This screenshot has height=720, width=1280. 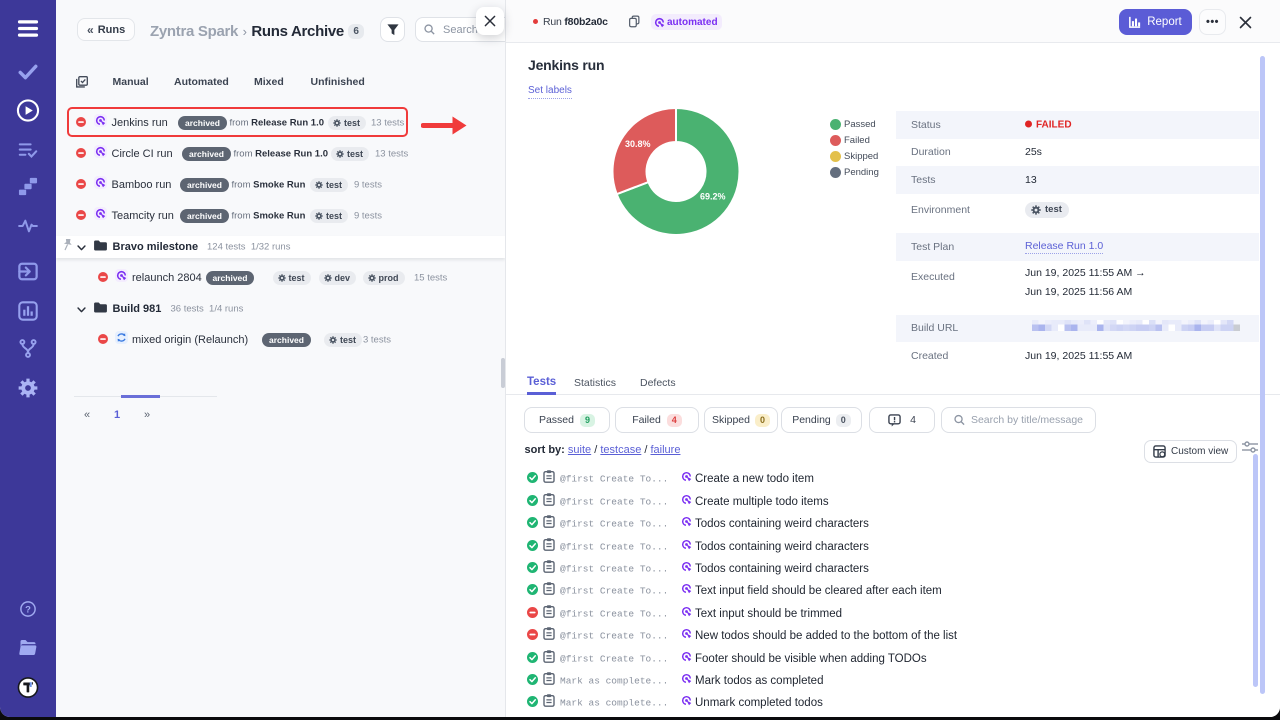 I want to click on svg-text: 69.2%, so click(x=713, y=197).